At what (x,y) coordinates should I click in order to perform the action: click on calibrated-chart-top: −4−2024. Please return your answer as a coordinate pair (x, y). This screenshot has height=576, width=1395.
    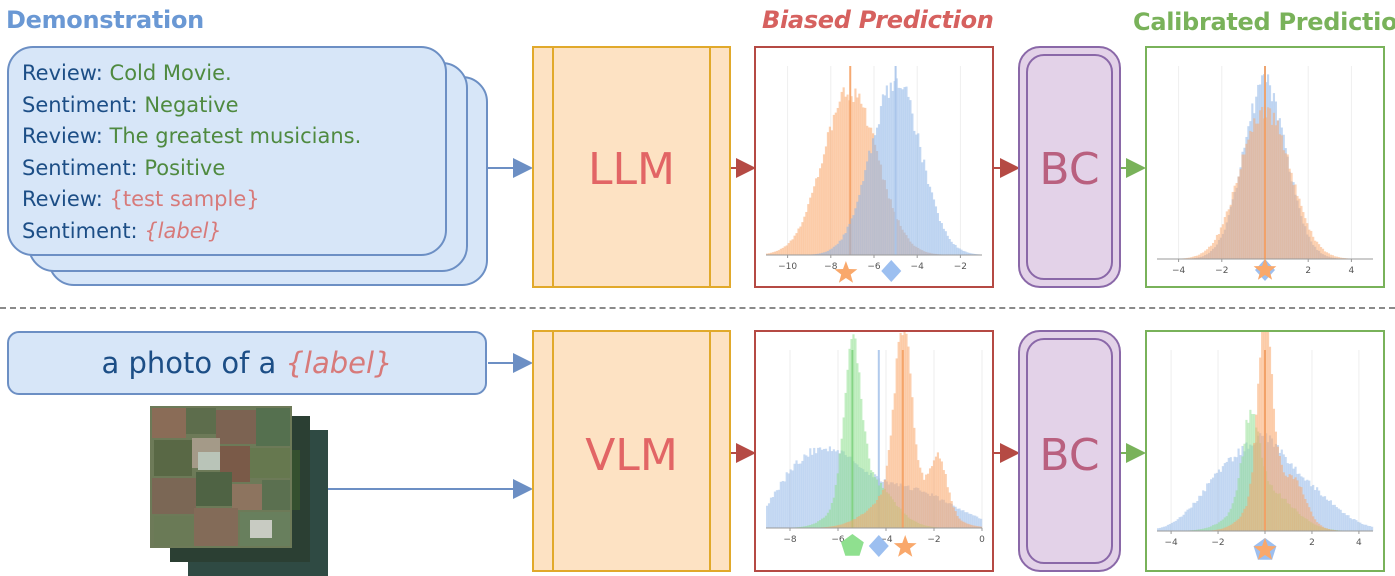
    Looking at the image, I should click on (1265, 173).